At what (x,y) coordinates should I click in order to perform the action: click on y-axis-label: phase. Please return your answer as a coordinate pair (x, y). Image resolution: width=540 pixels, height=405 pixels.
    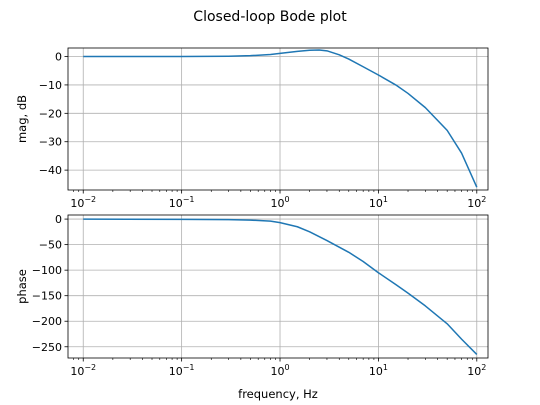
    Looking at the image, I should click on (22, 286).